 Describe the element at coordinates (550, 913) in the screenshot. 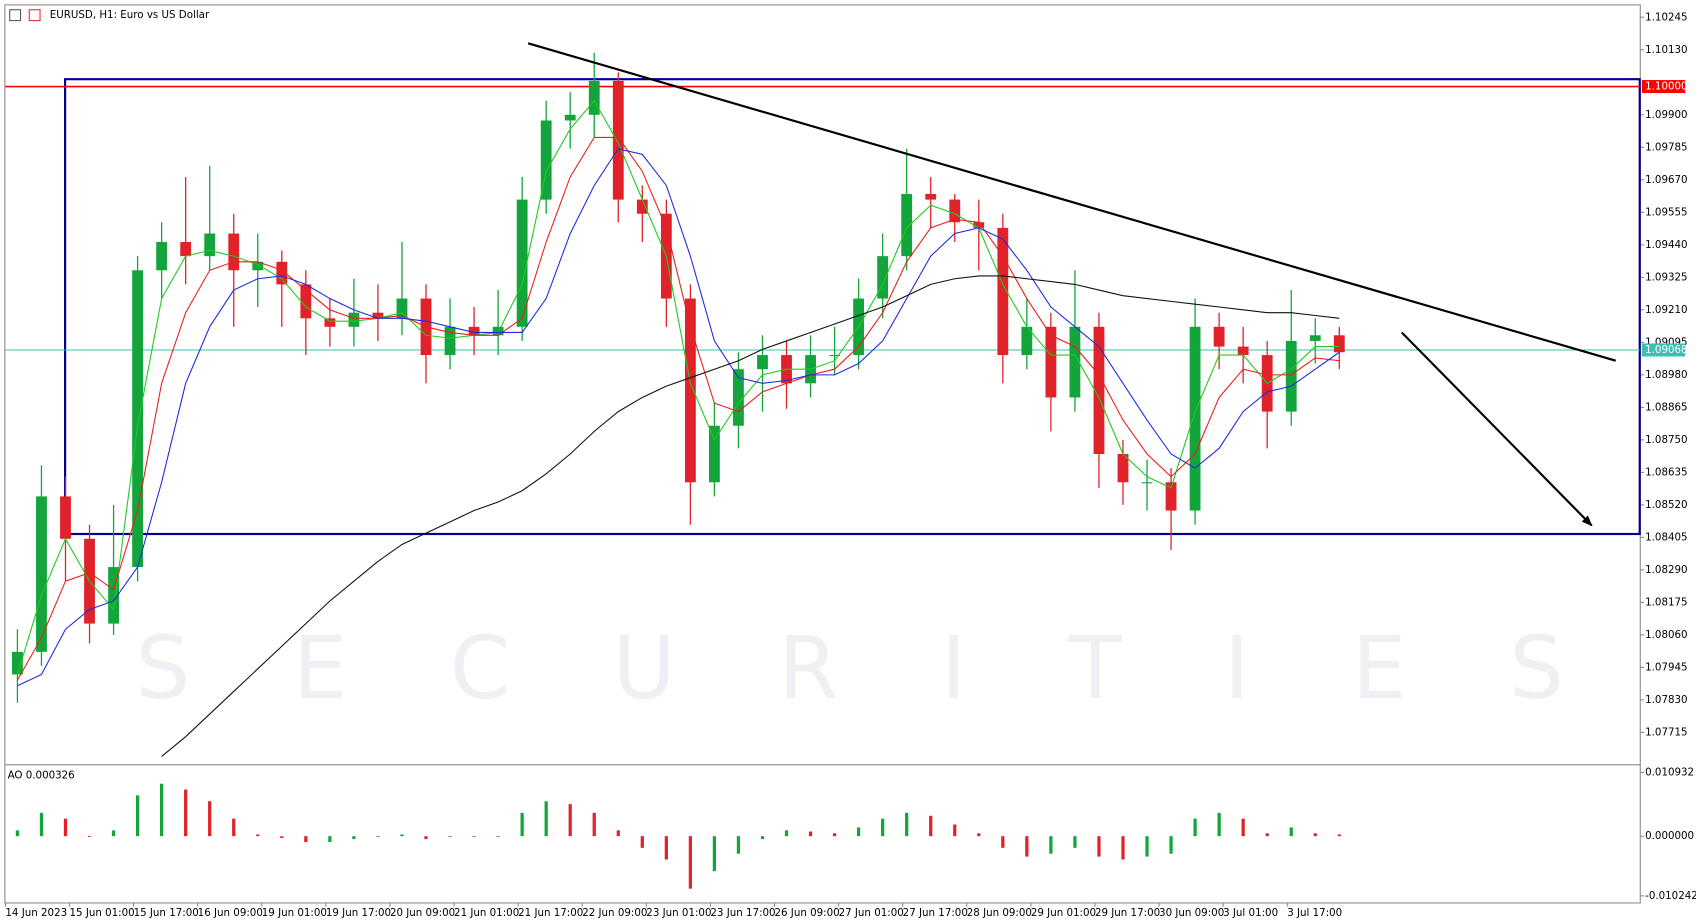

I see `x-tick-label: 21 Jun 17:00` at that location.